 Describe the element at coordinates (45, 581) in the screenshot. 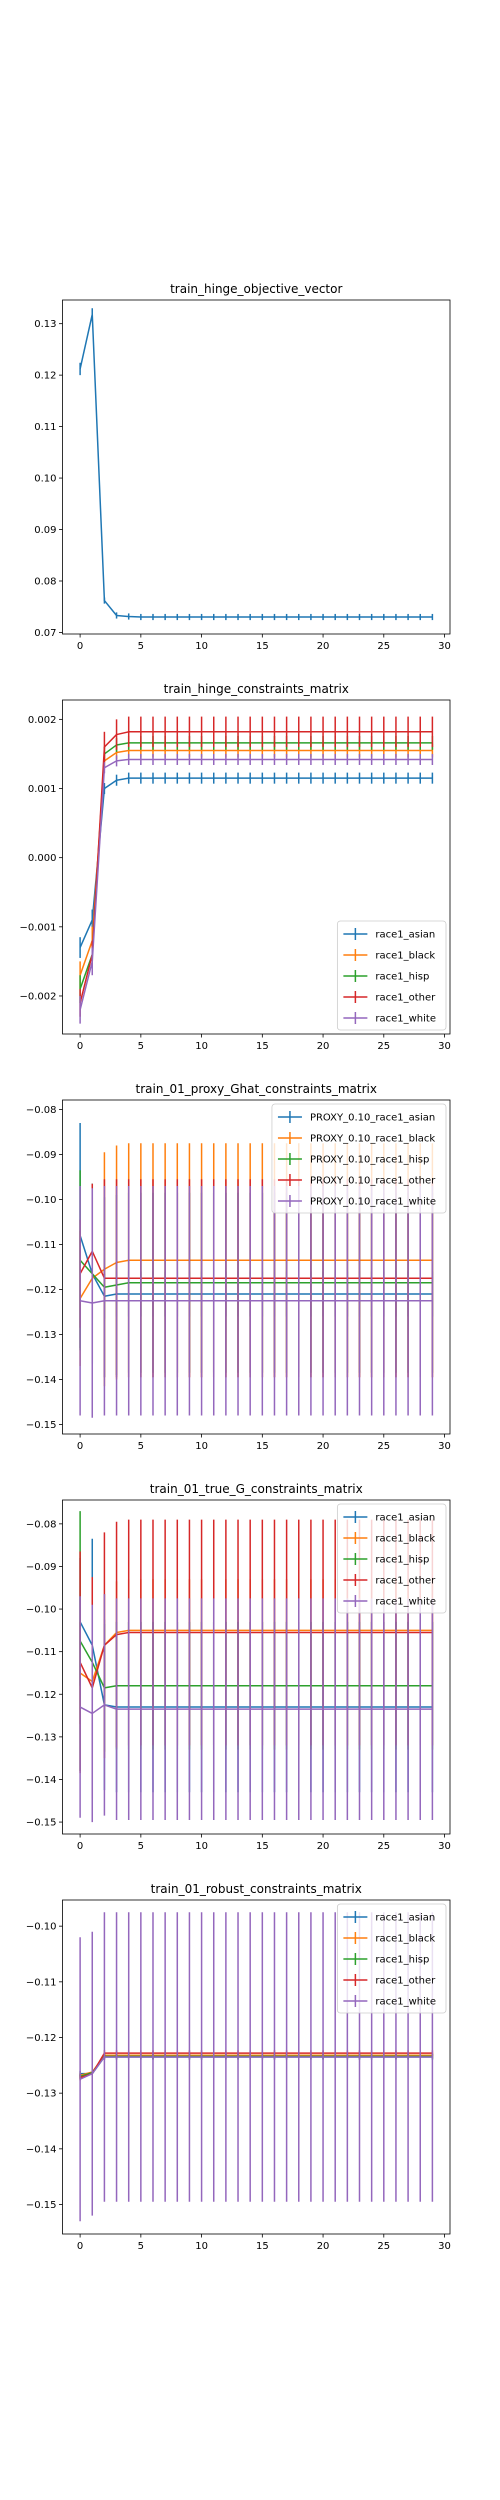

I see `y-tick-label: 0.08` at that location.